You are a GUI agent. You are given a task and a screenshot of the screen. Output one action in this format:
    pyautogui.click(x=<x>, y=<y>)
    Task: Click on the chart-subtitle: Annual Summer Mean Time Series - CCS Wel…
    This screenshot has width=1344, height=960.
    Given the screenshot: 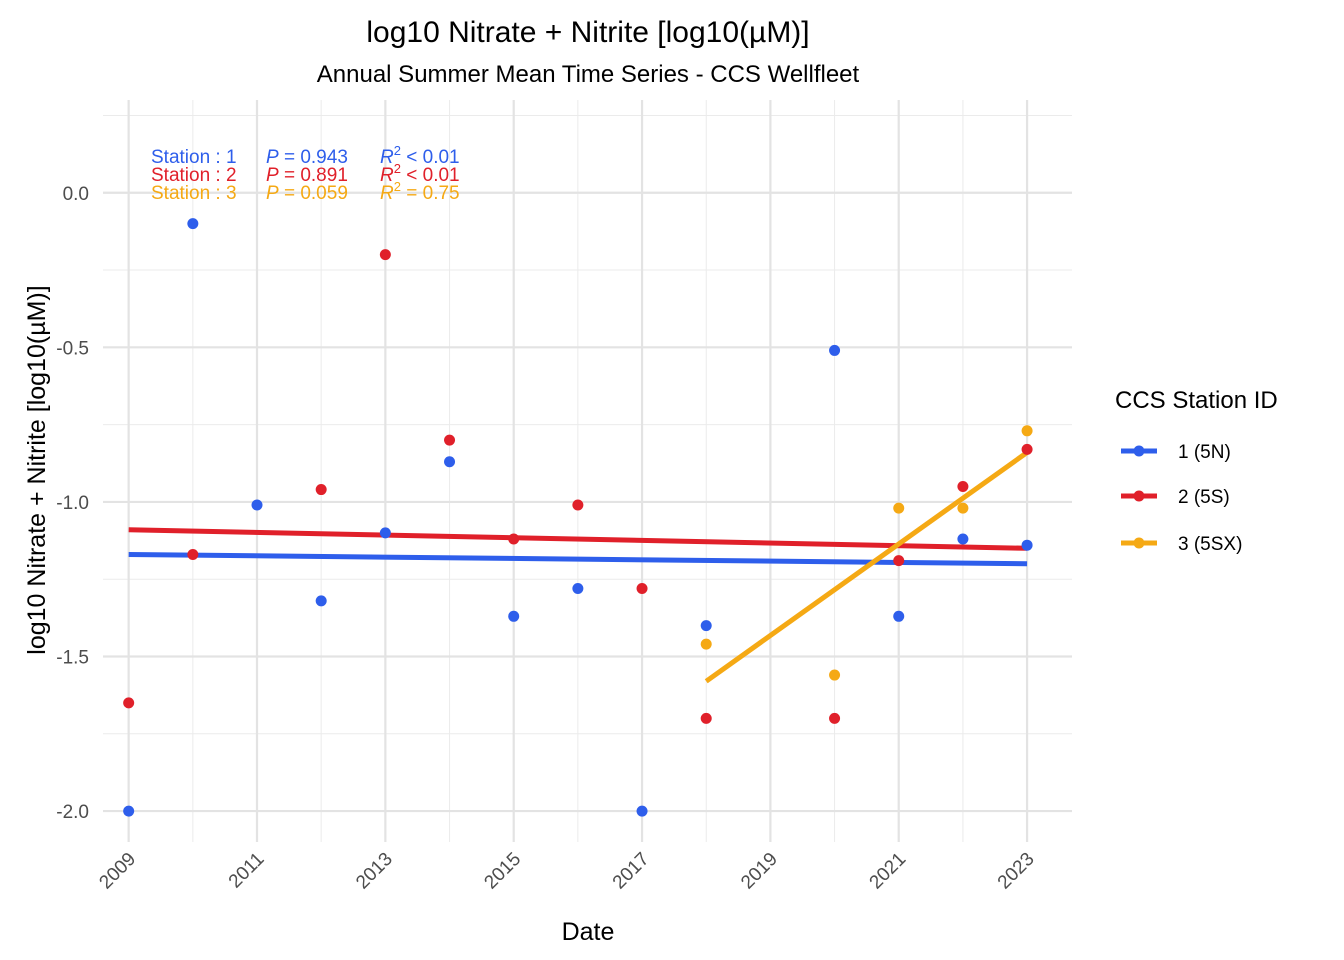 What is the action you would take?
    pyautogui.click(x=588, y=74)
    